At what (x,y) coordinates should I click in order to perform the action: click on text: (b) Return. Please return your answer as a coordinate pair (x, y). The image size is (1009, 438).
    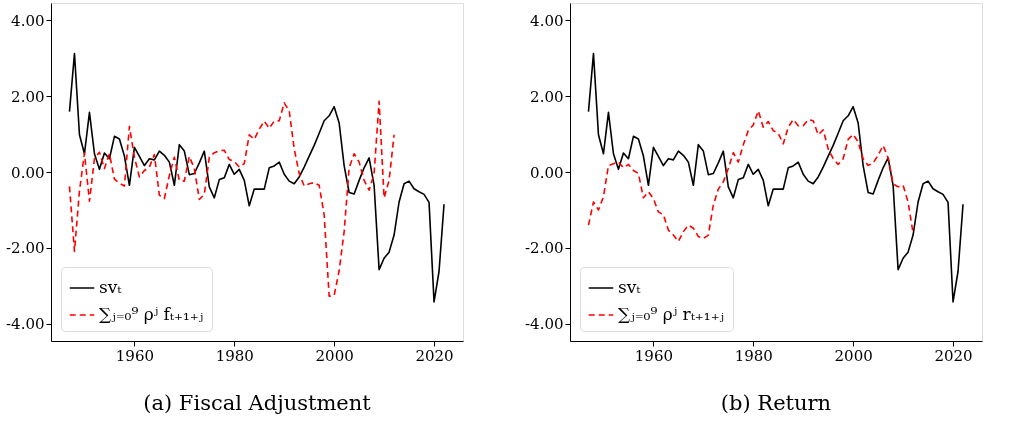
    Looking at the image, I should click on (776, 403).